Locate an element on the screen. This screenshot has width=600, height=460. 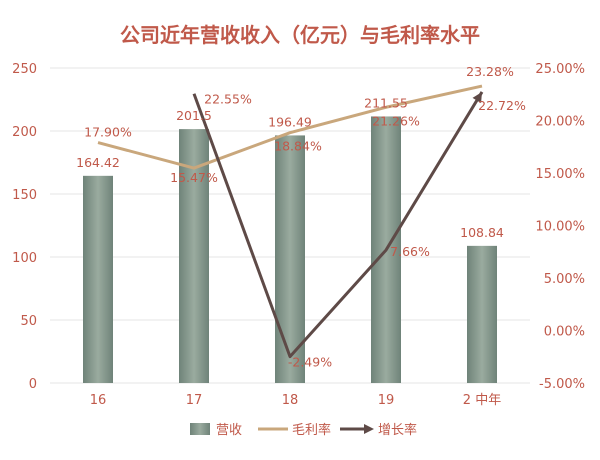
left-tick-label: 100 is located at coordinates (24, 258).